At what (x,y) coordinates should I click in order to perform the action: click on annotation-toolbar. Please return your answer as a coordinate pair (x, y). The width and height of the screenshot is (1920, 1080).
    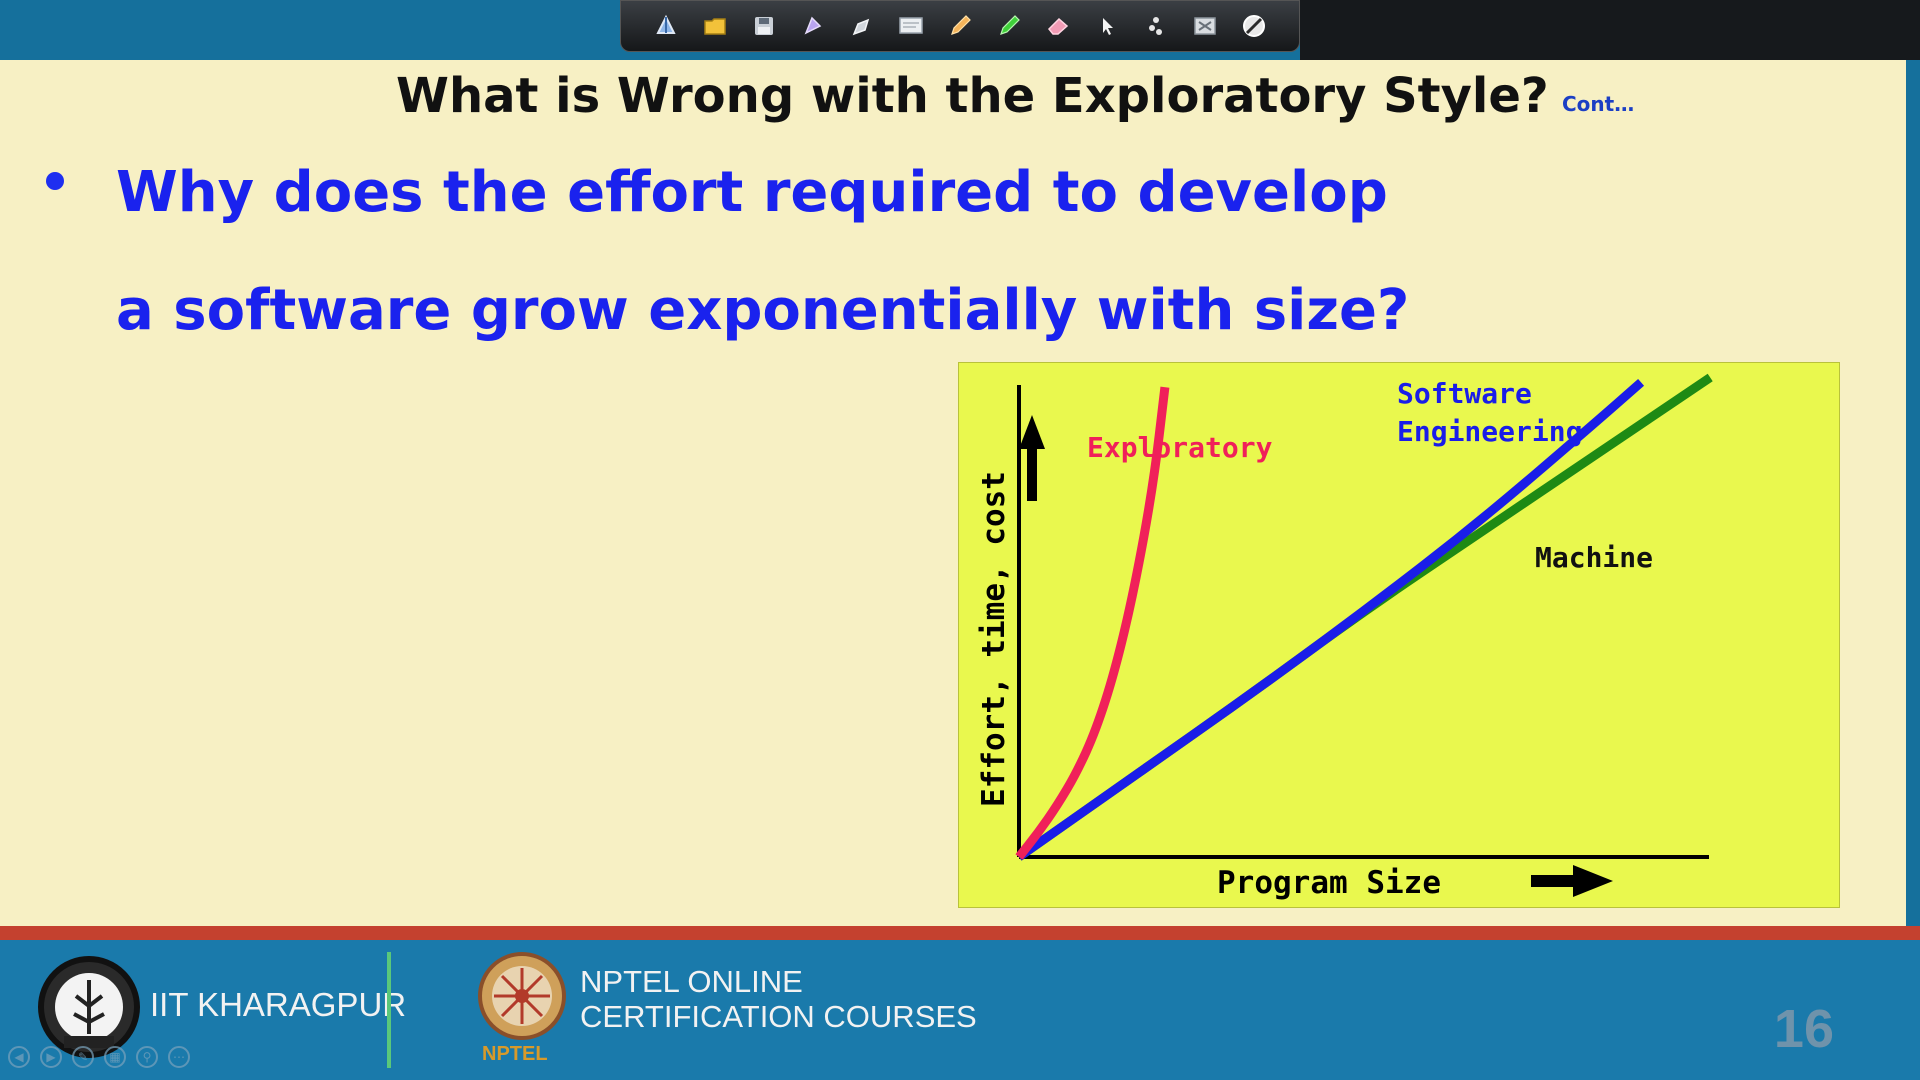
    Looking at the image, I should click on (960, 26).